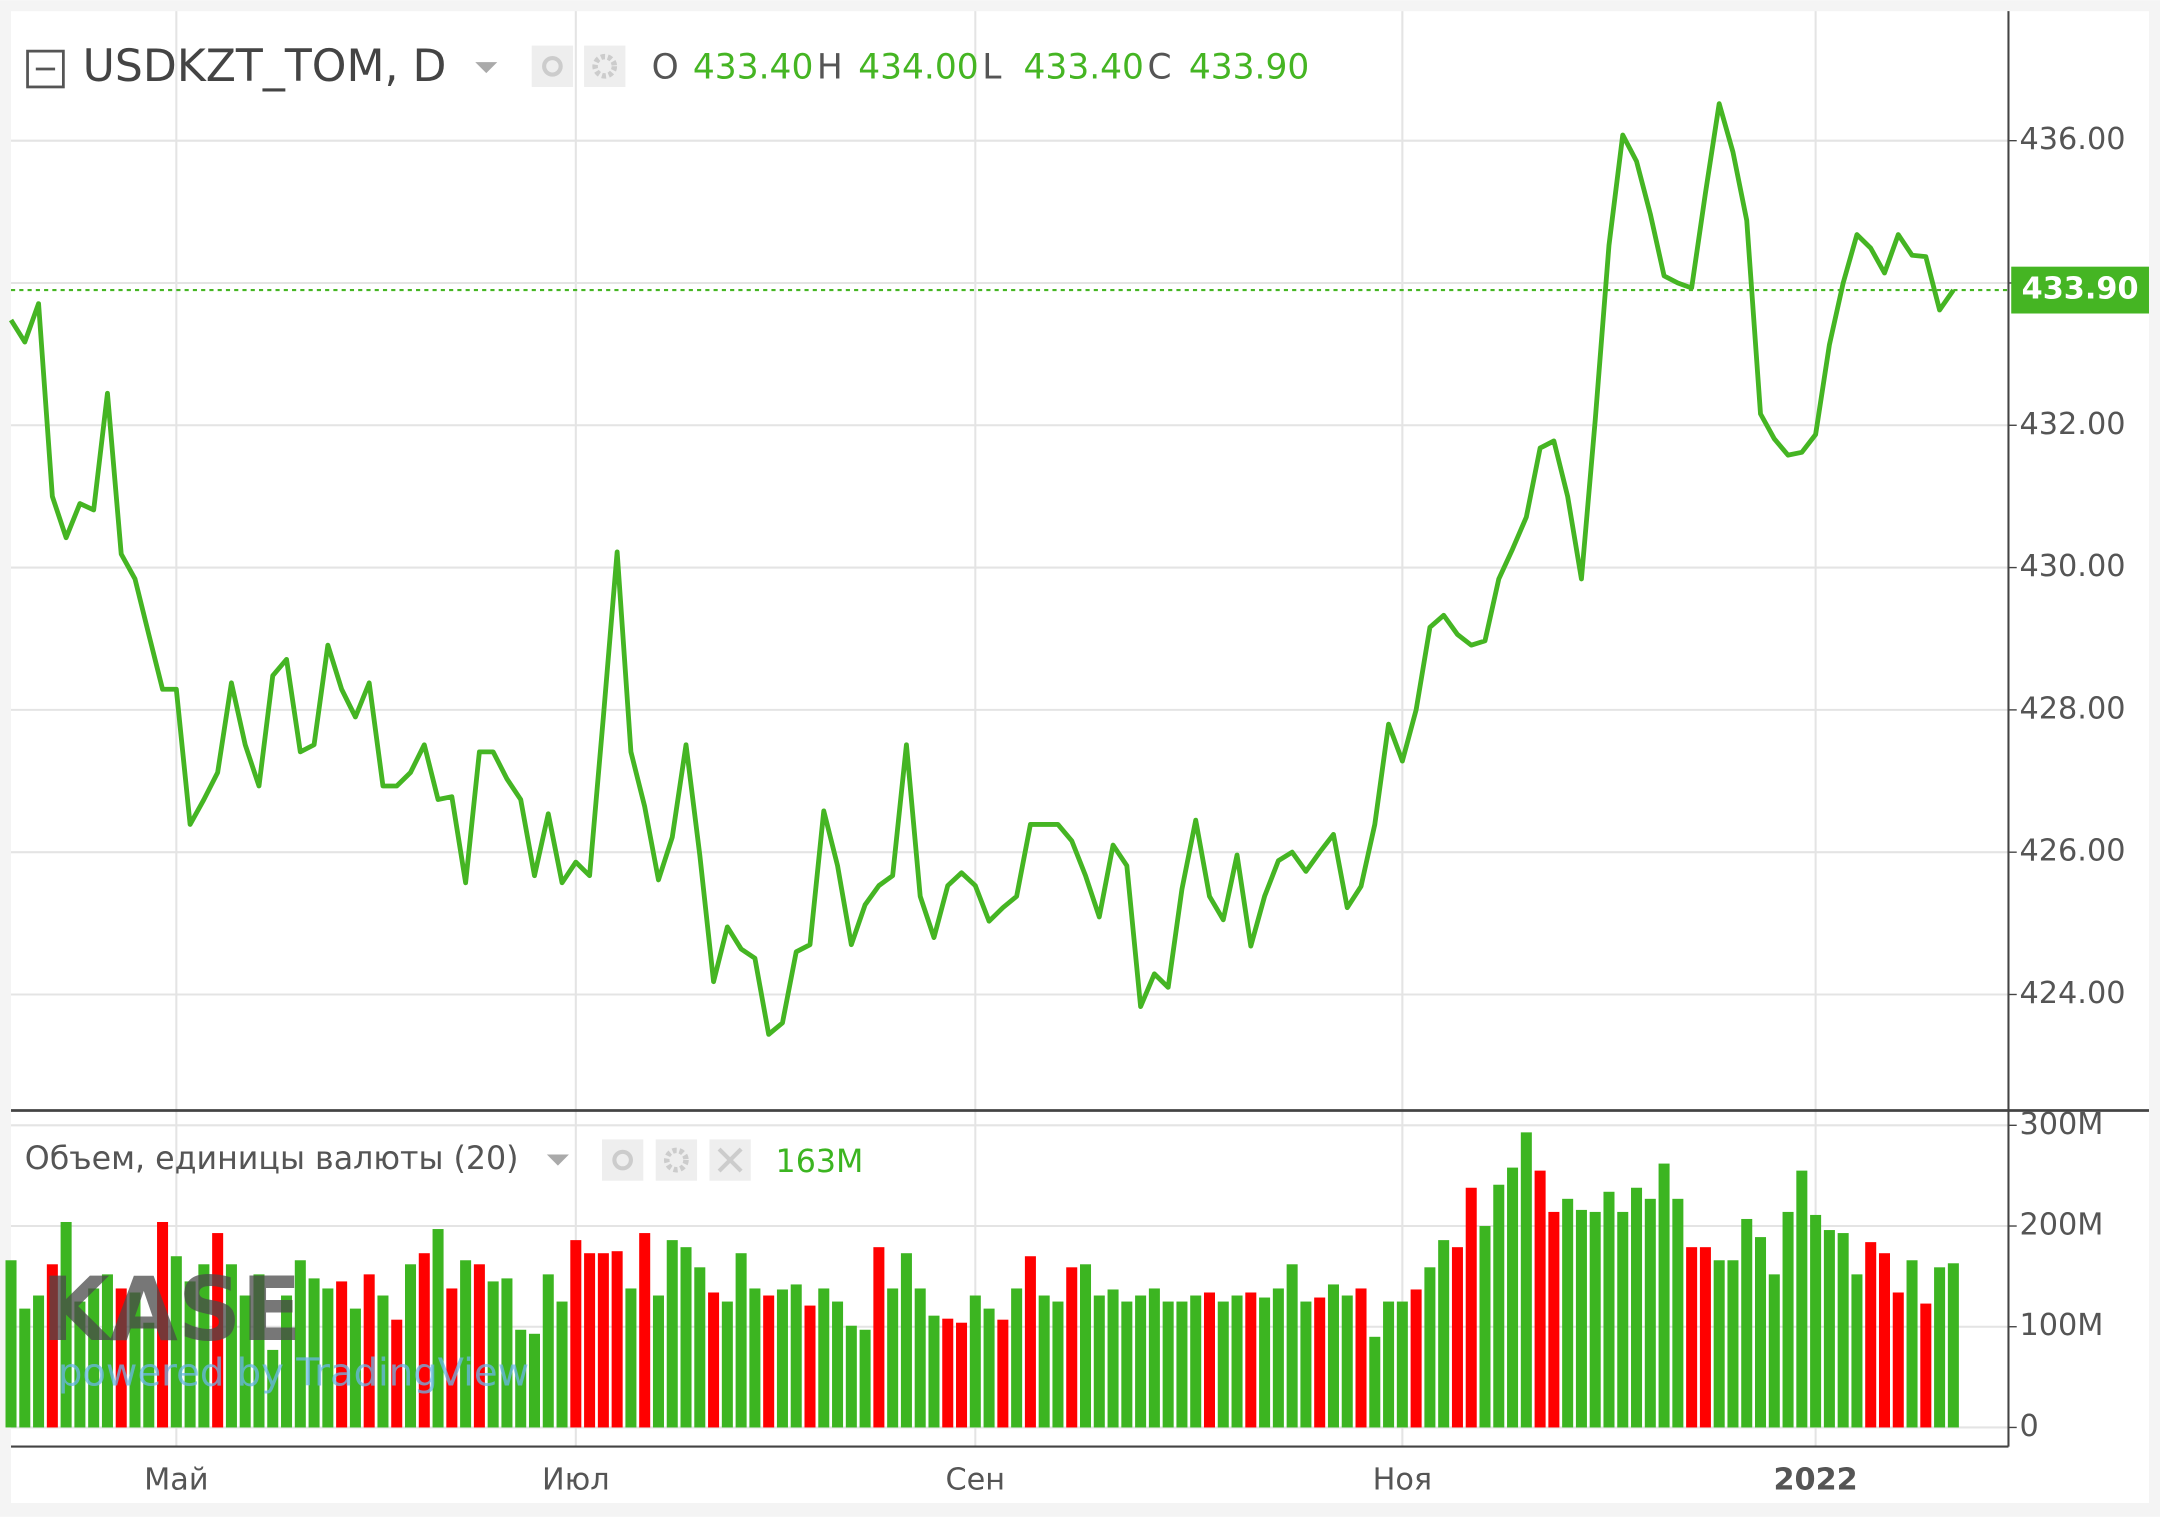  I want to click on ohlc-key: L, so click(991, 68).